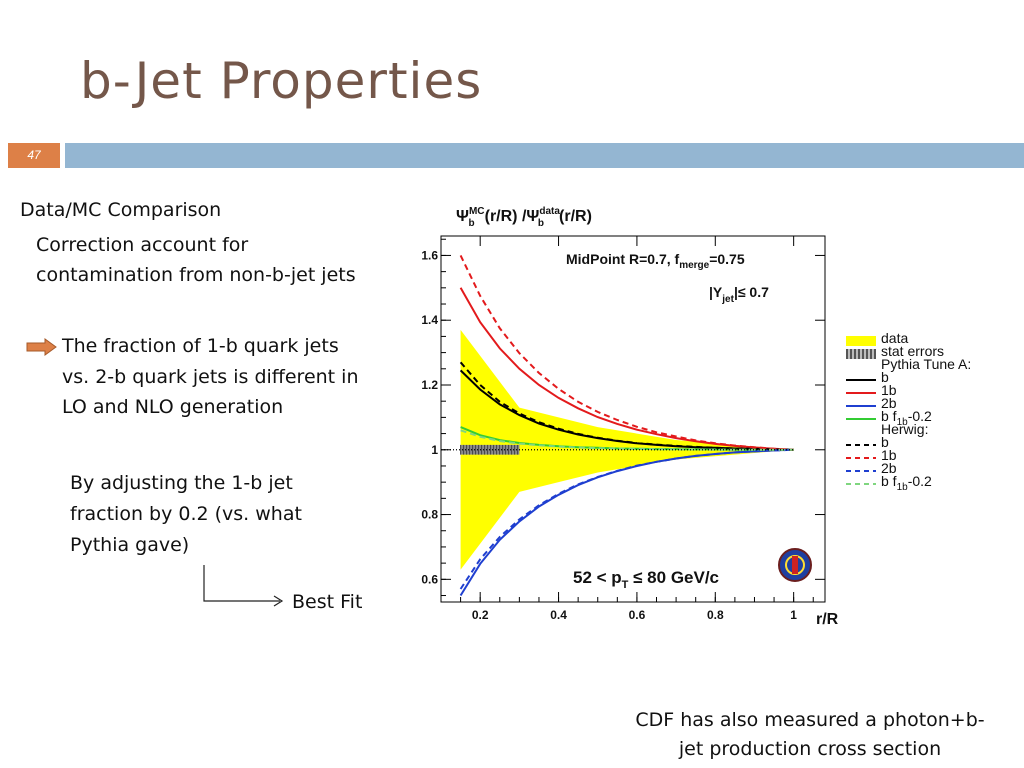 This screenshot has width=1024, height=768. What do you see at coordinates (795, 565) in the screenshot?
I see `cdf-logo-icon` at bounding box center [795, 565].